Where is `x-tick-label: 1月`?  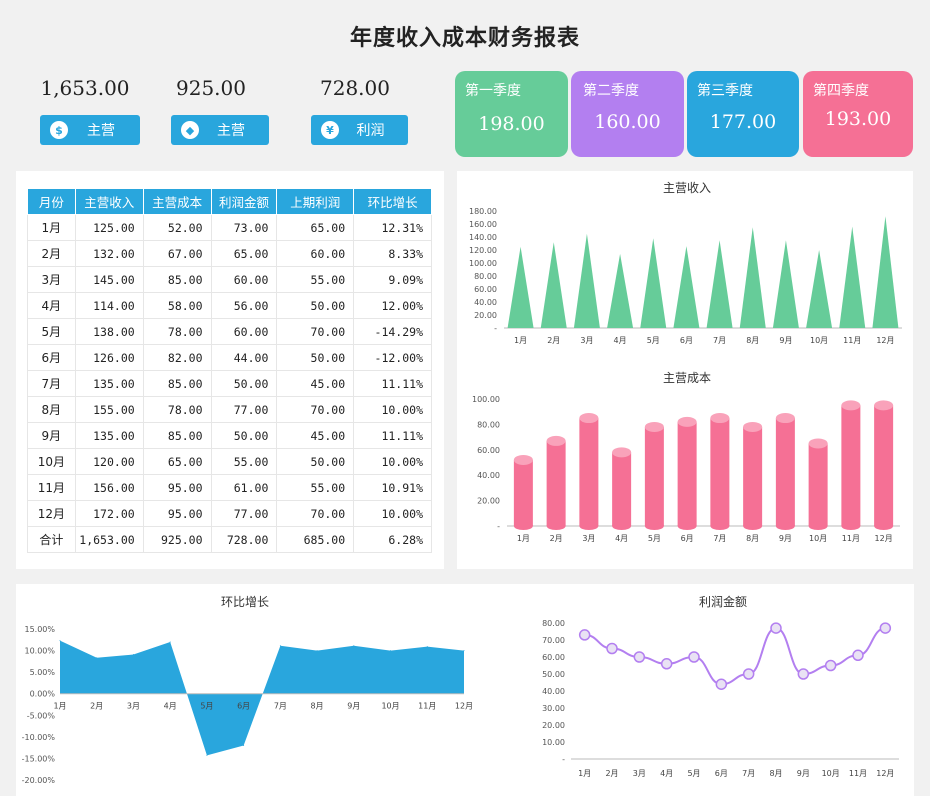 x-tick-label: 1月 is located at coordinates (59, 706).